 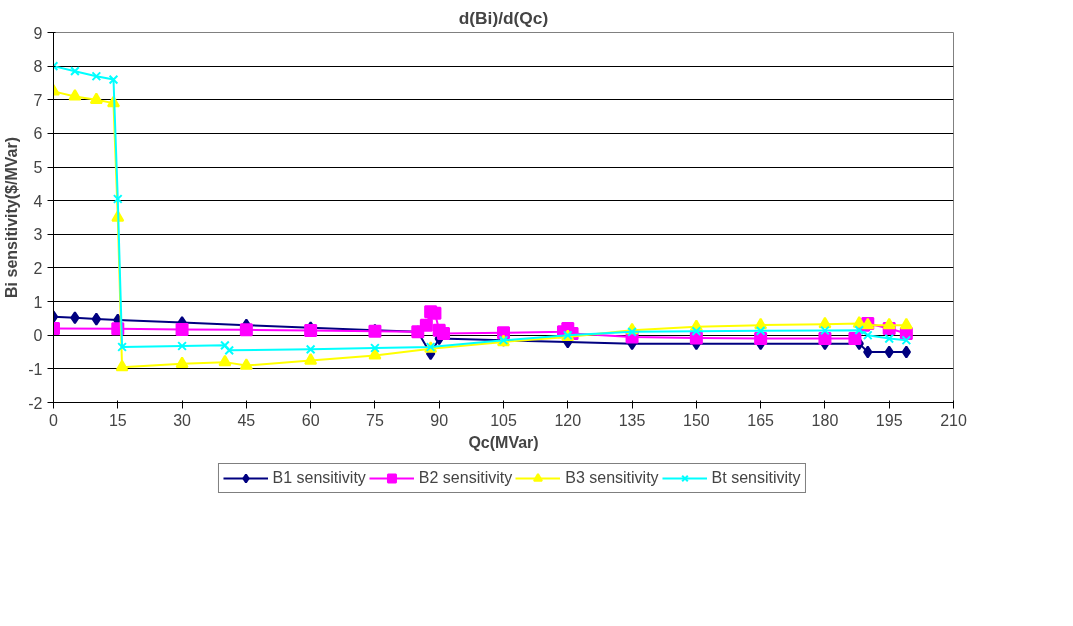 What do you see at coordinates (825, 420) in the screenshot?
I see `x-tick-label: 180` at bounding box center [825, 420].